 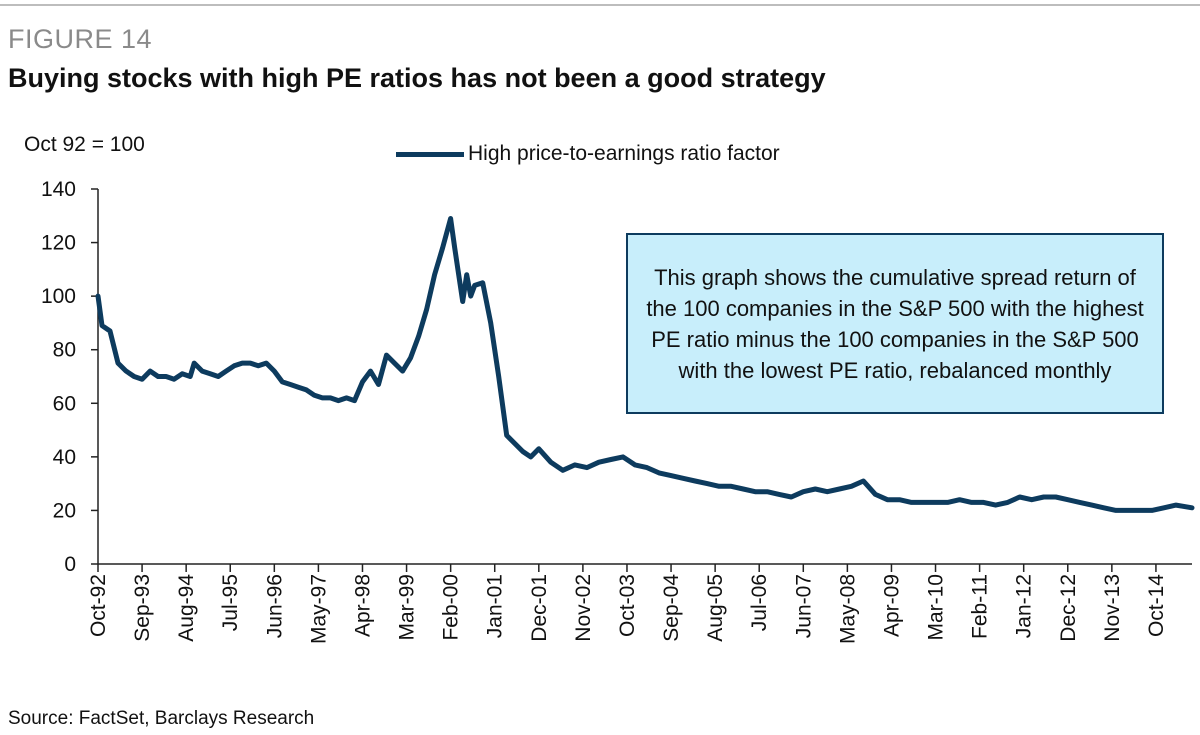 What do you see at coordinates (142, 608) in the screenshot?
I see `x-tick-label: Sep-93` at bounding box center [142, 608].